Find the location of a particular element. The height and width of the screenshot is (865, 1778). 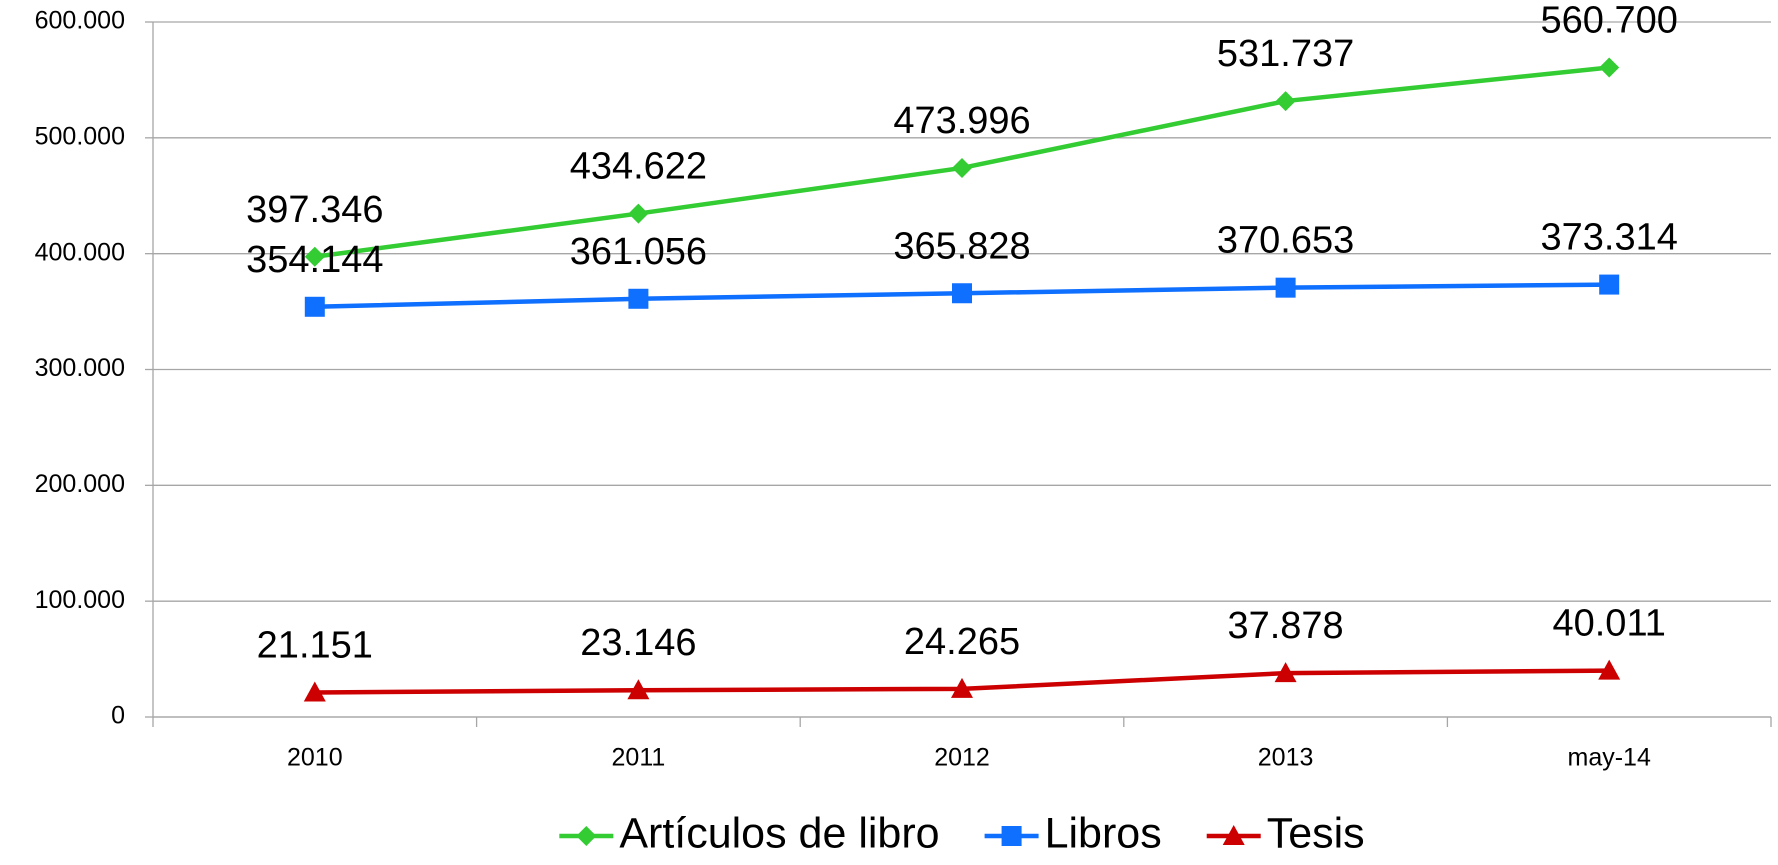

data-label: 531.737 is located at coordinates (1285, 54).